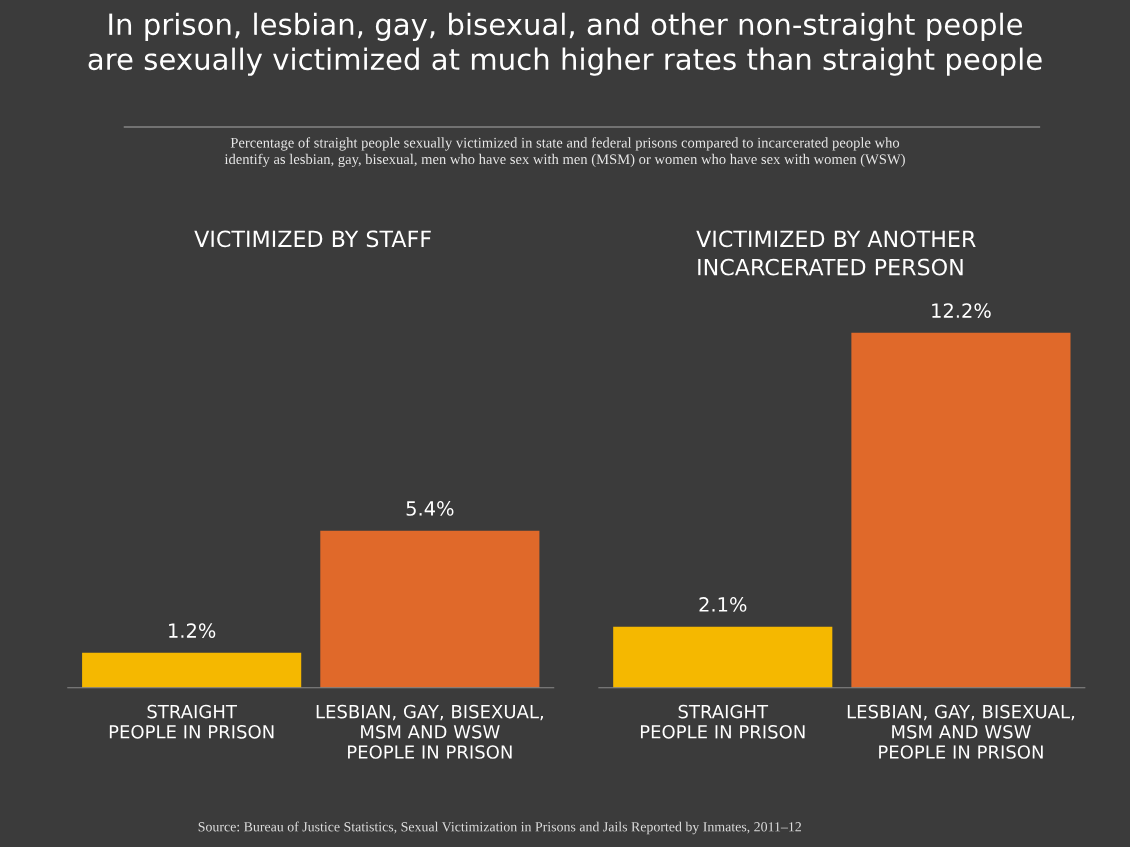  Describe the element at coordinates (565, 44) in the screenshot. I see `text: In prison, lesbian, gay, bisexual, and other non-straight people are sexually victimized at much higher rates than straight people` at that location.